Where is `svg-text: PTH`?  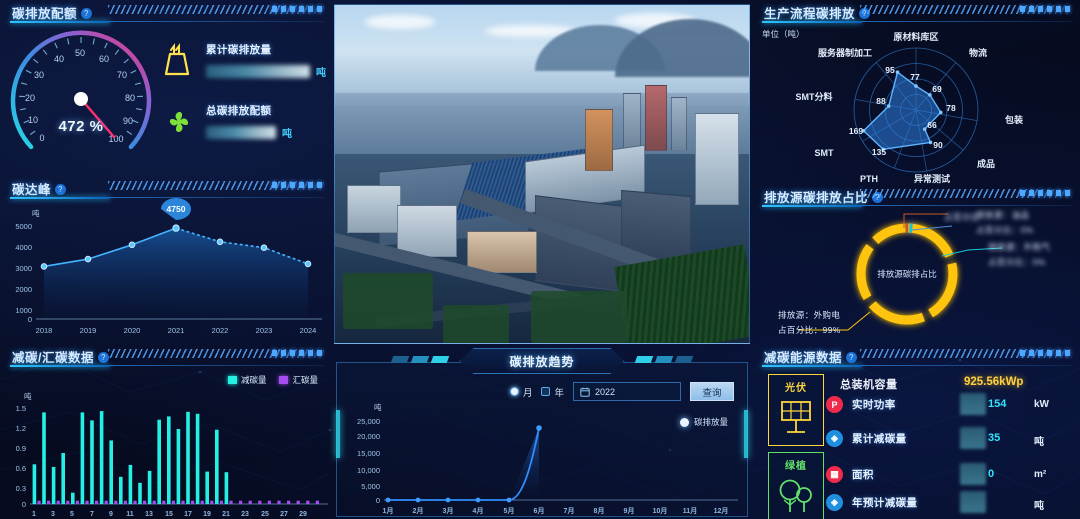 svg-text: PTH is located at coordinates (869, 179).